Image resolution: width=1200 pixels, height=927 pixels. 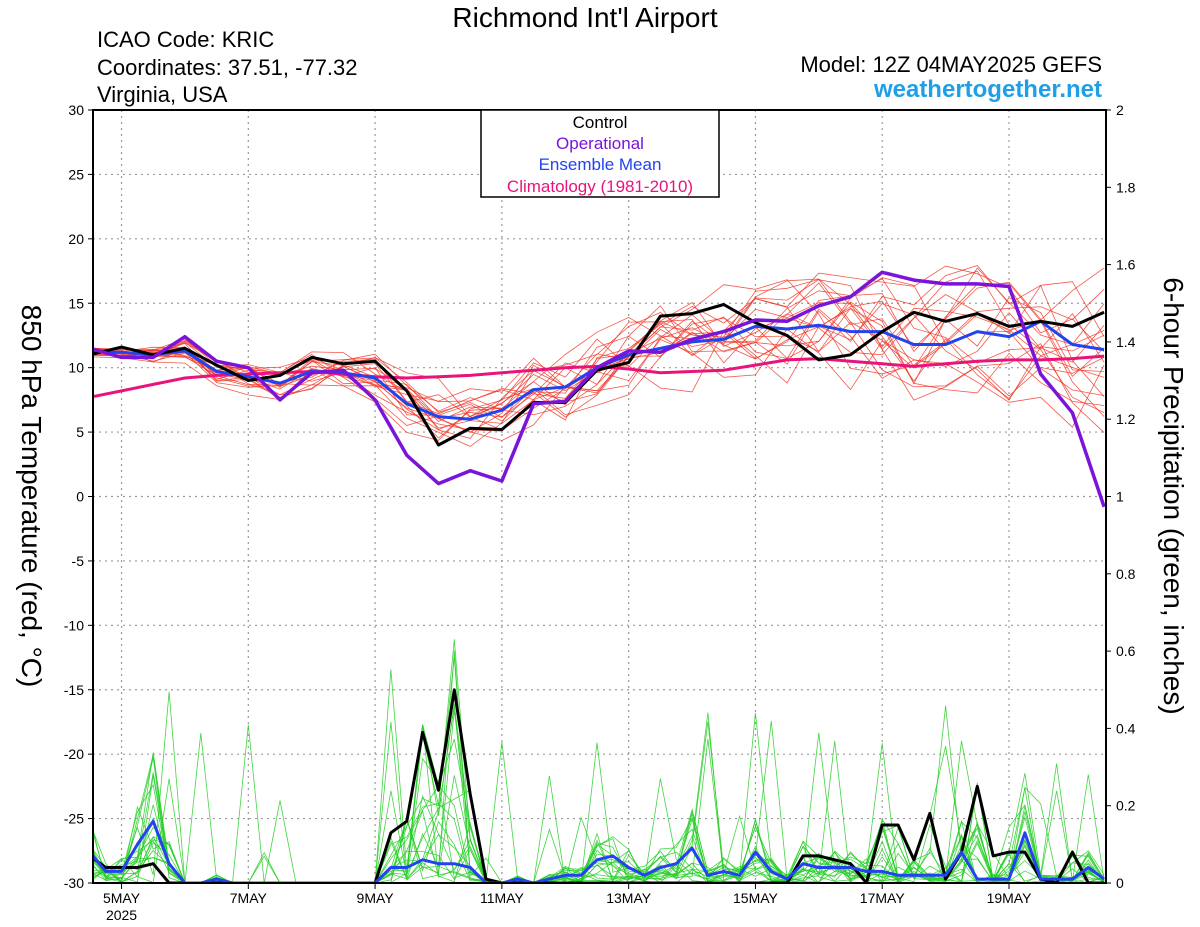 I want to click on icao-code: ICAO Code: KRIC, so click(x=186, y=39).